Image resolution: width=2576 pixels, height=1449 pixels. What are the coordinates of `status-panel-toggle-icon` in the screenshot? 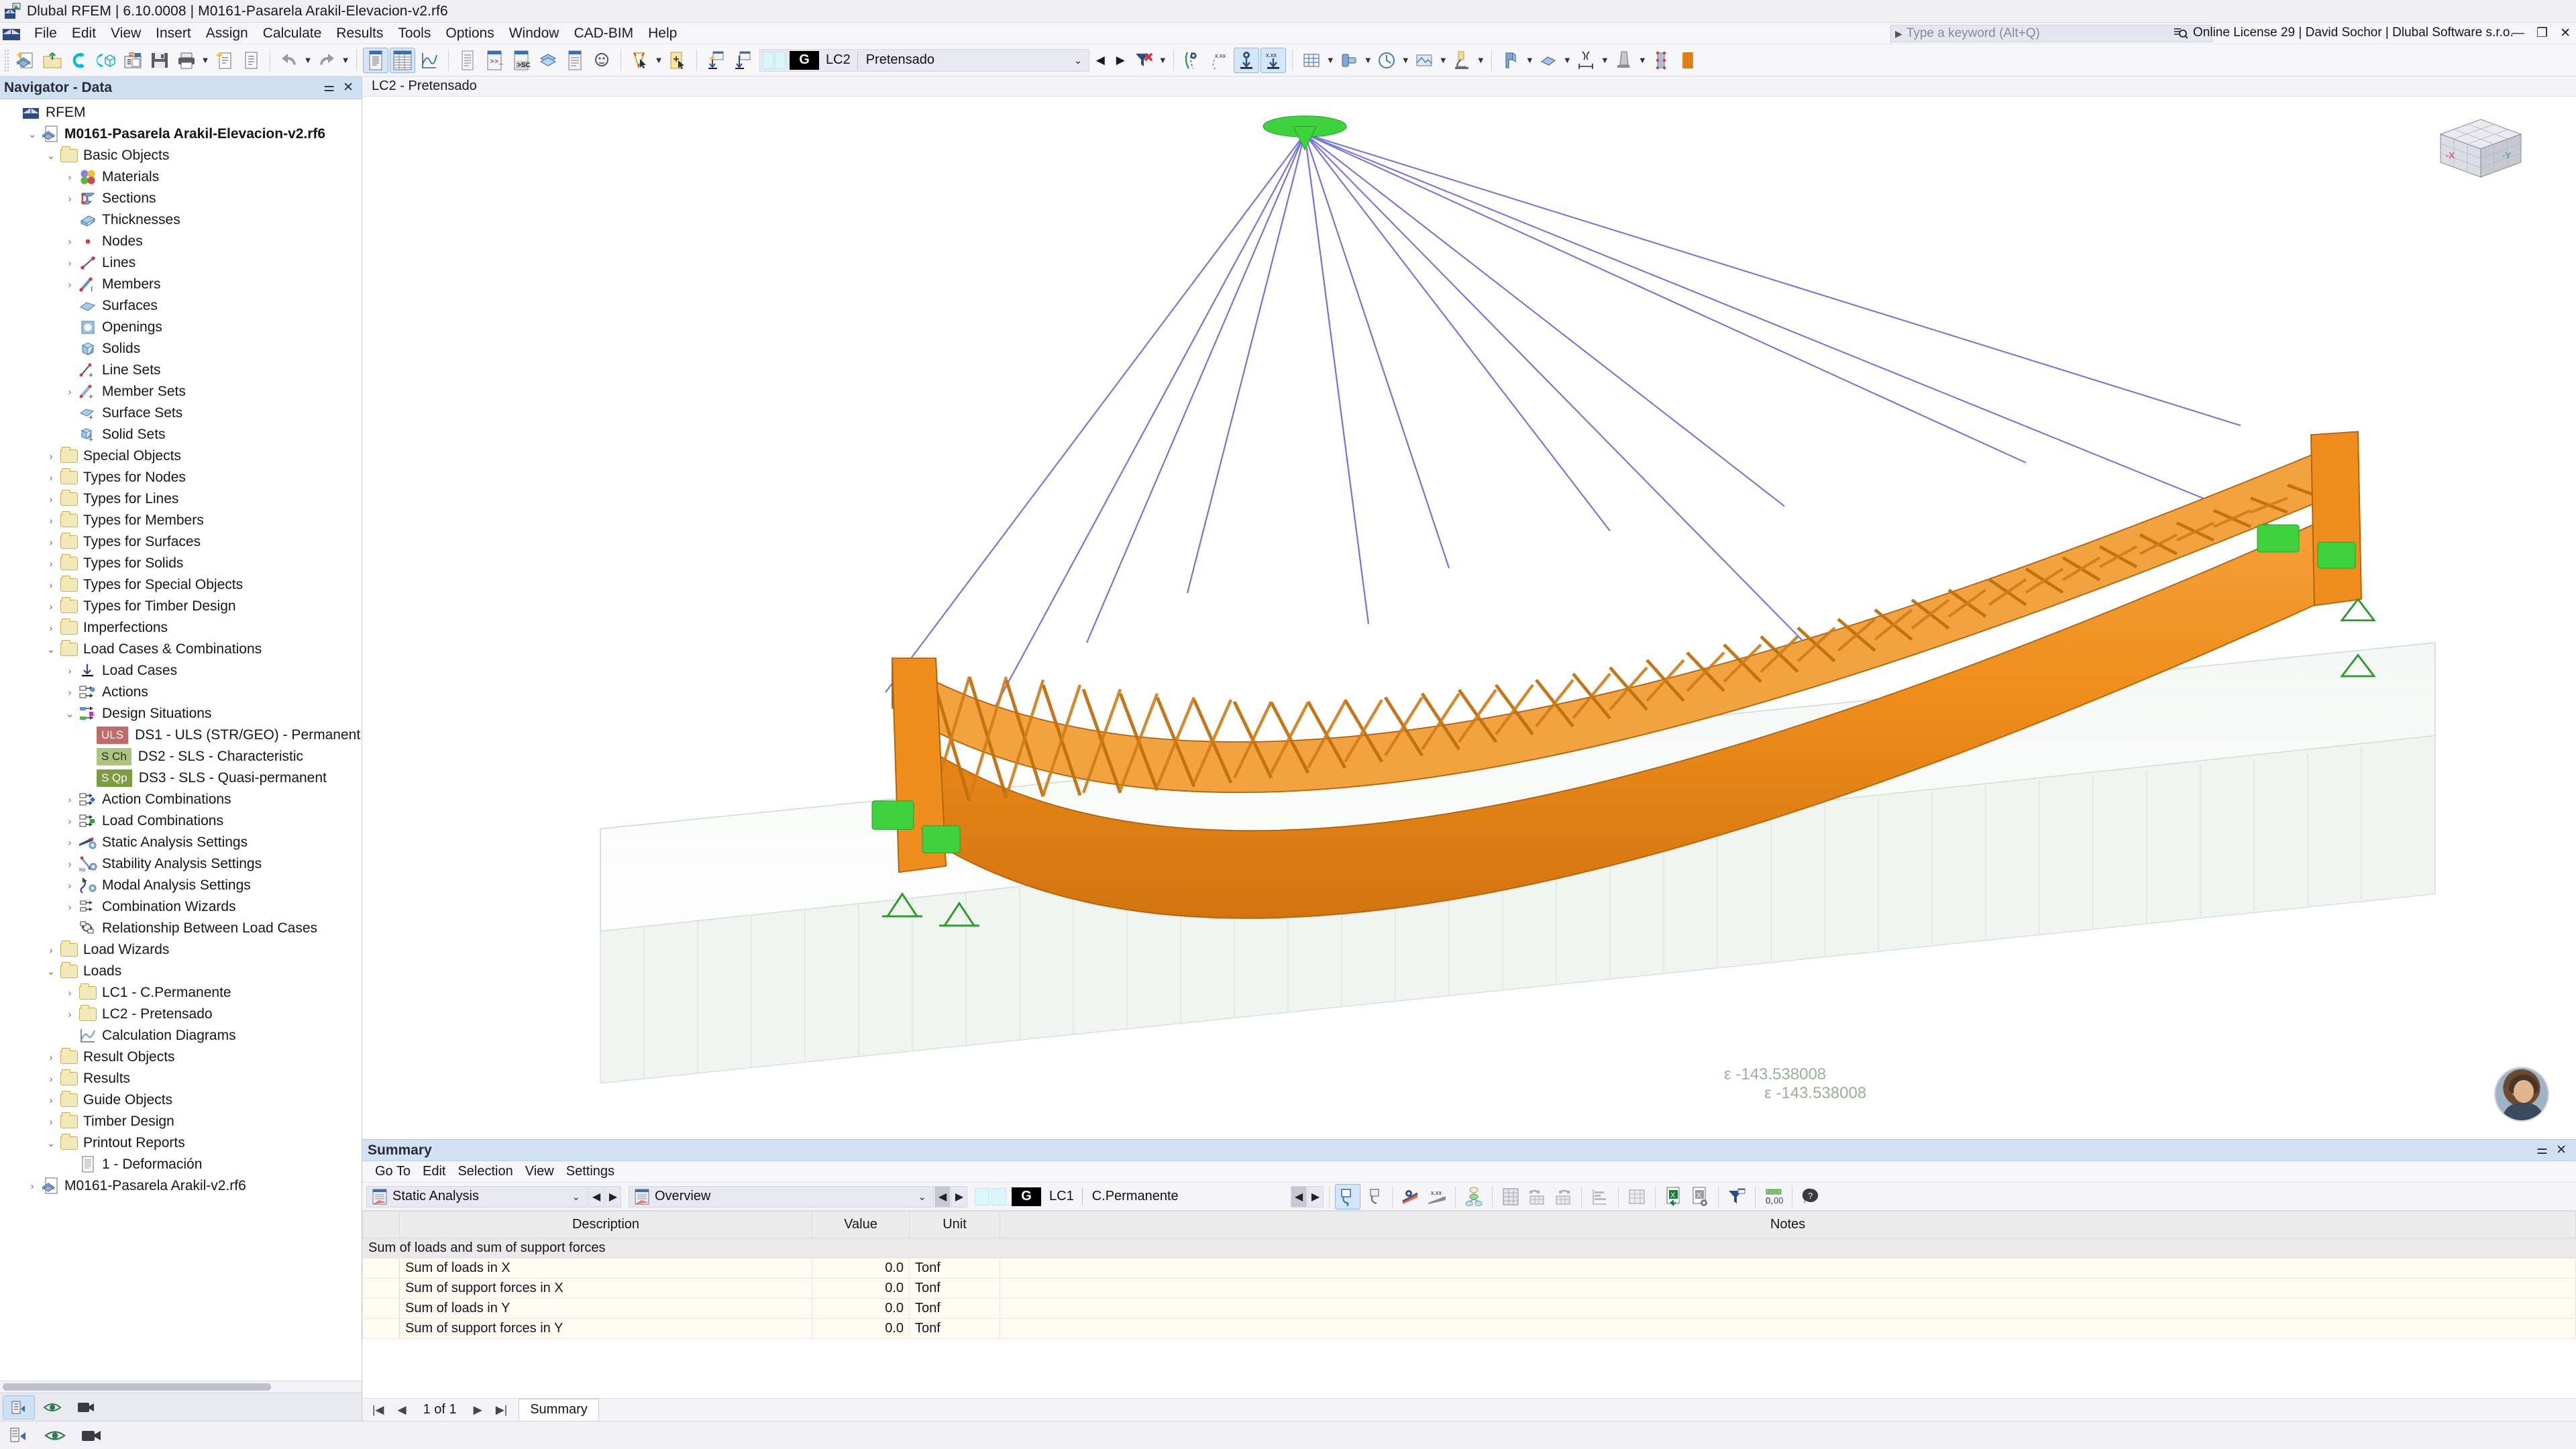 It's located at (19, 1435).